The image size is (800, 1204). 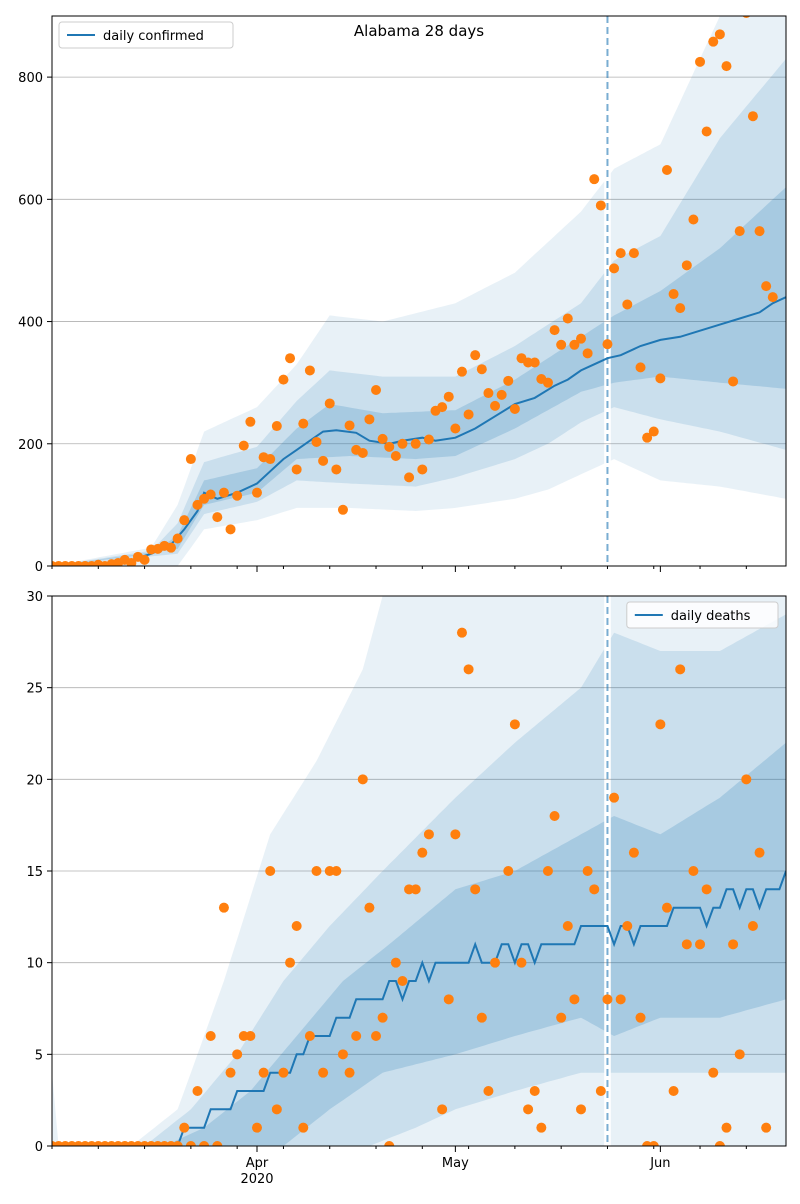 I want to click on y-tick-label: 20, so click(x=34, y=780).